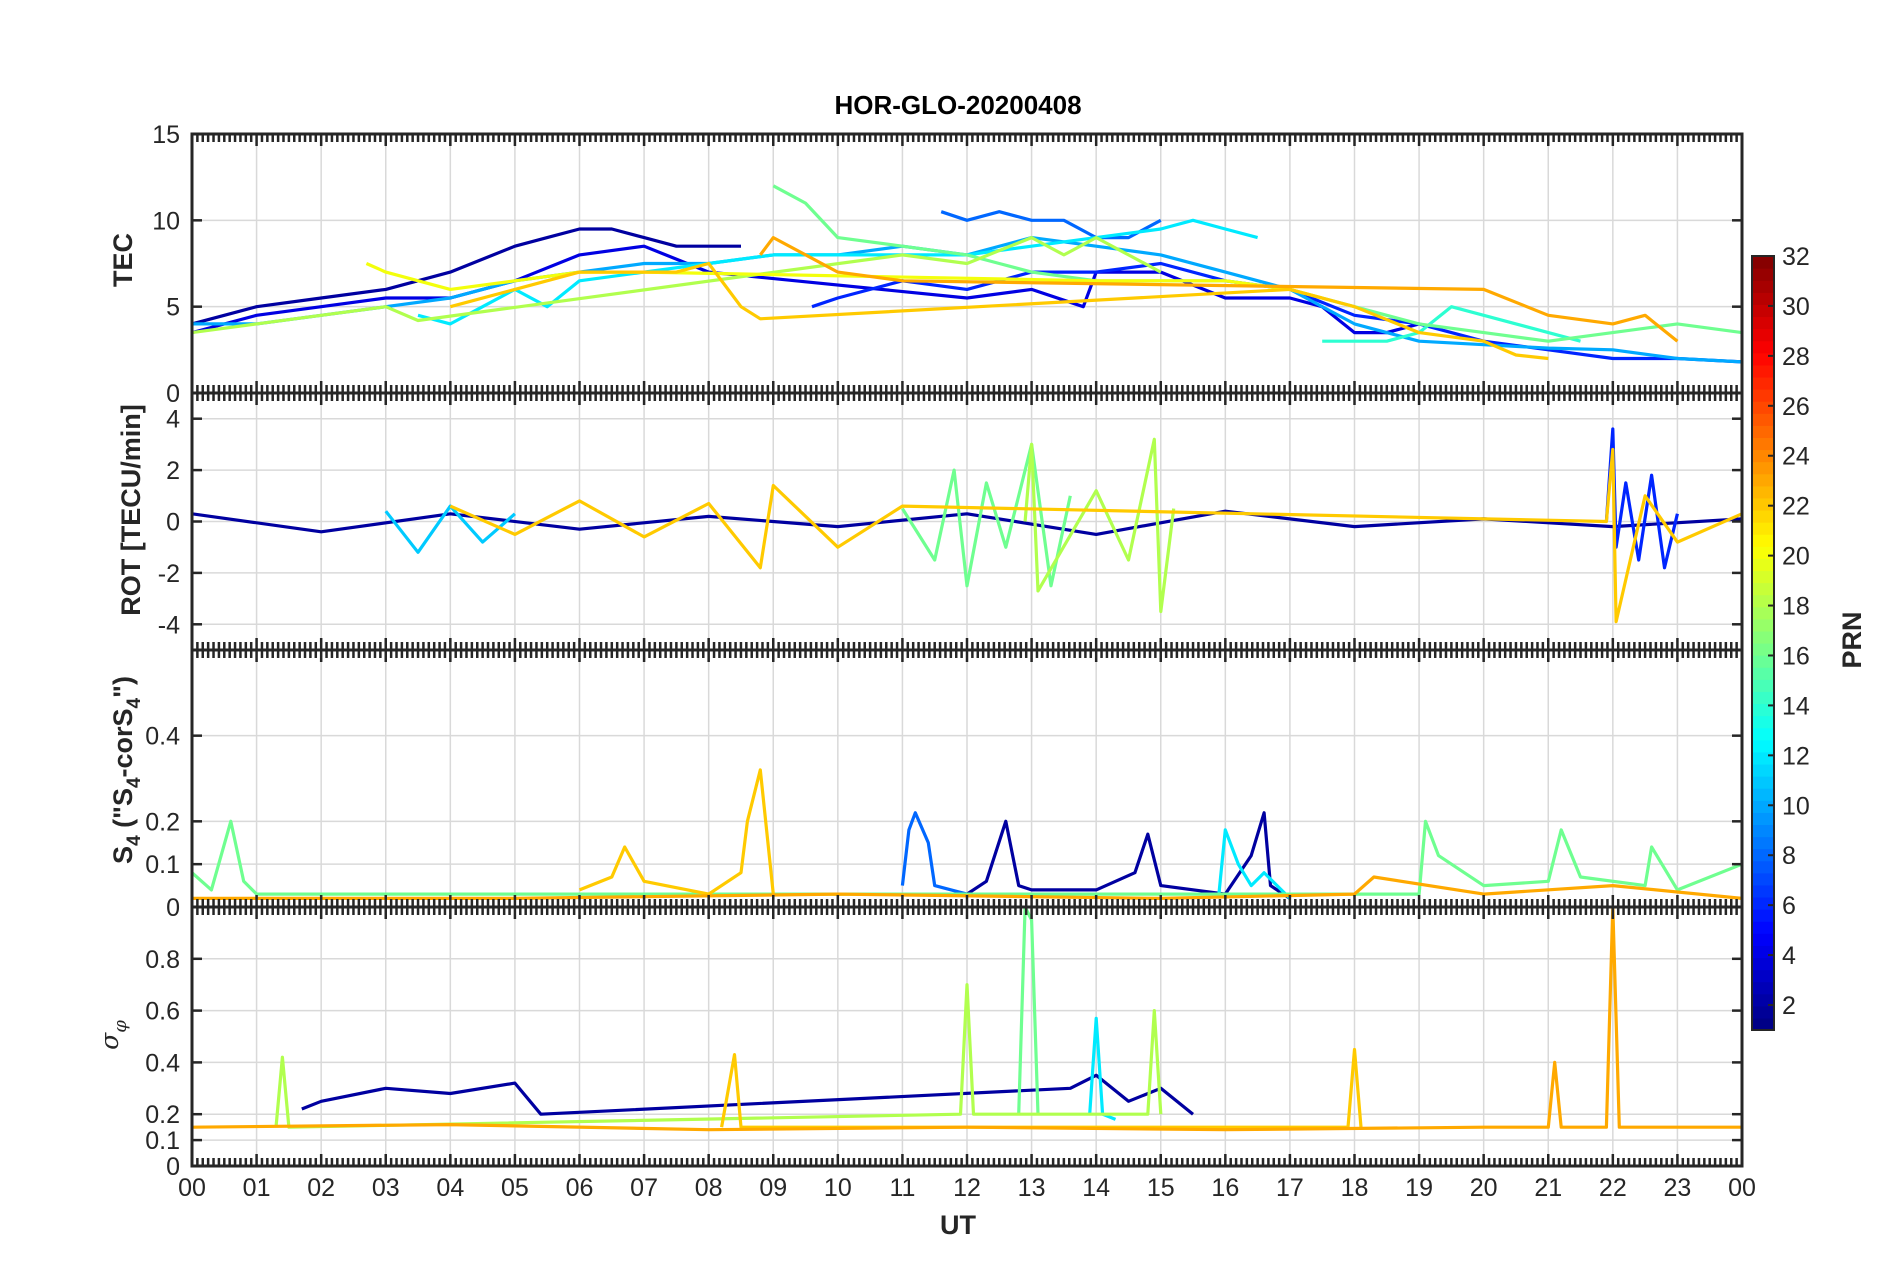  I want to click on colorbar-tick-label: 16, so click(1796, 656).